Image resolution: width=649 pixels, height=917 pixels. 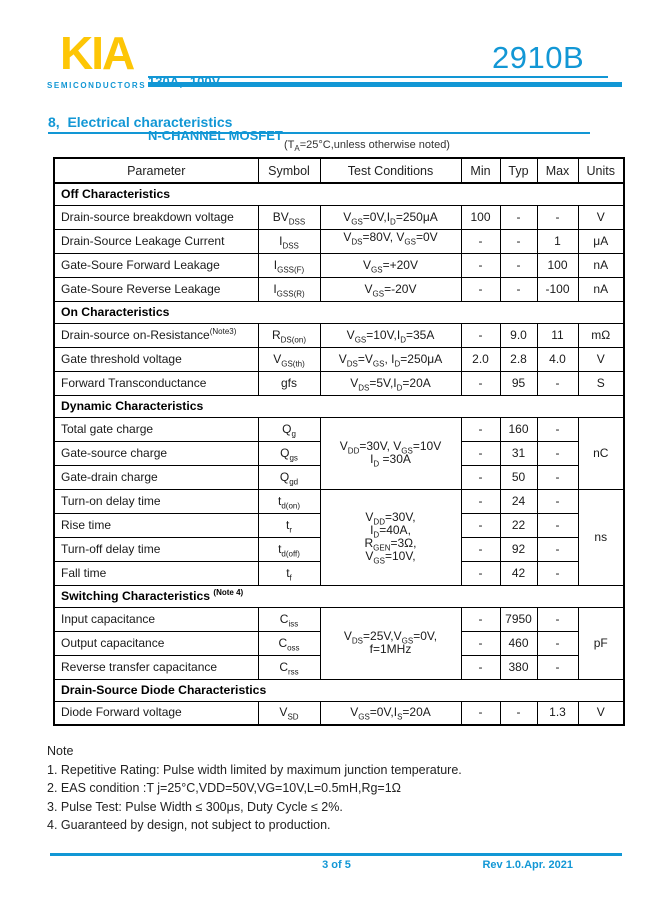 What do you see at coordinates (390, 383) in the screenshot?
I see `condition-cell: VDS=5V,ID=20A` at bounding box center [390, 383].